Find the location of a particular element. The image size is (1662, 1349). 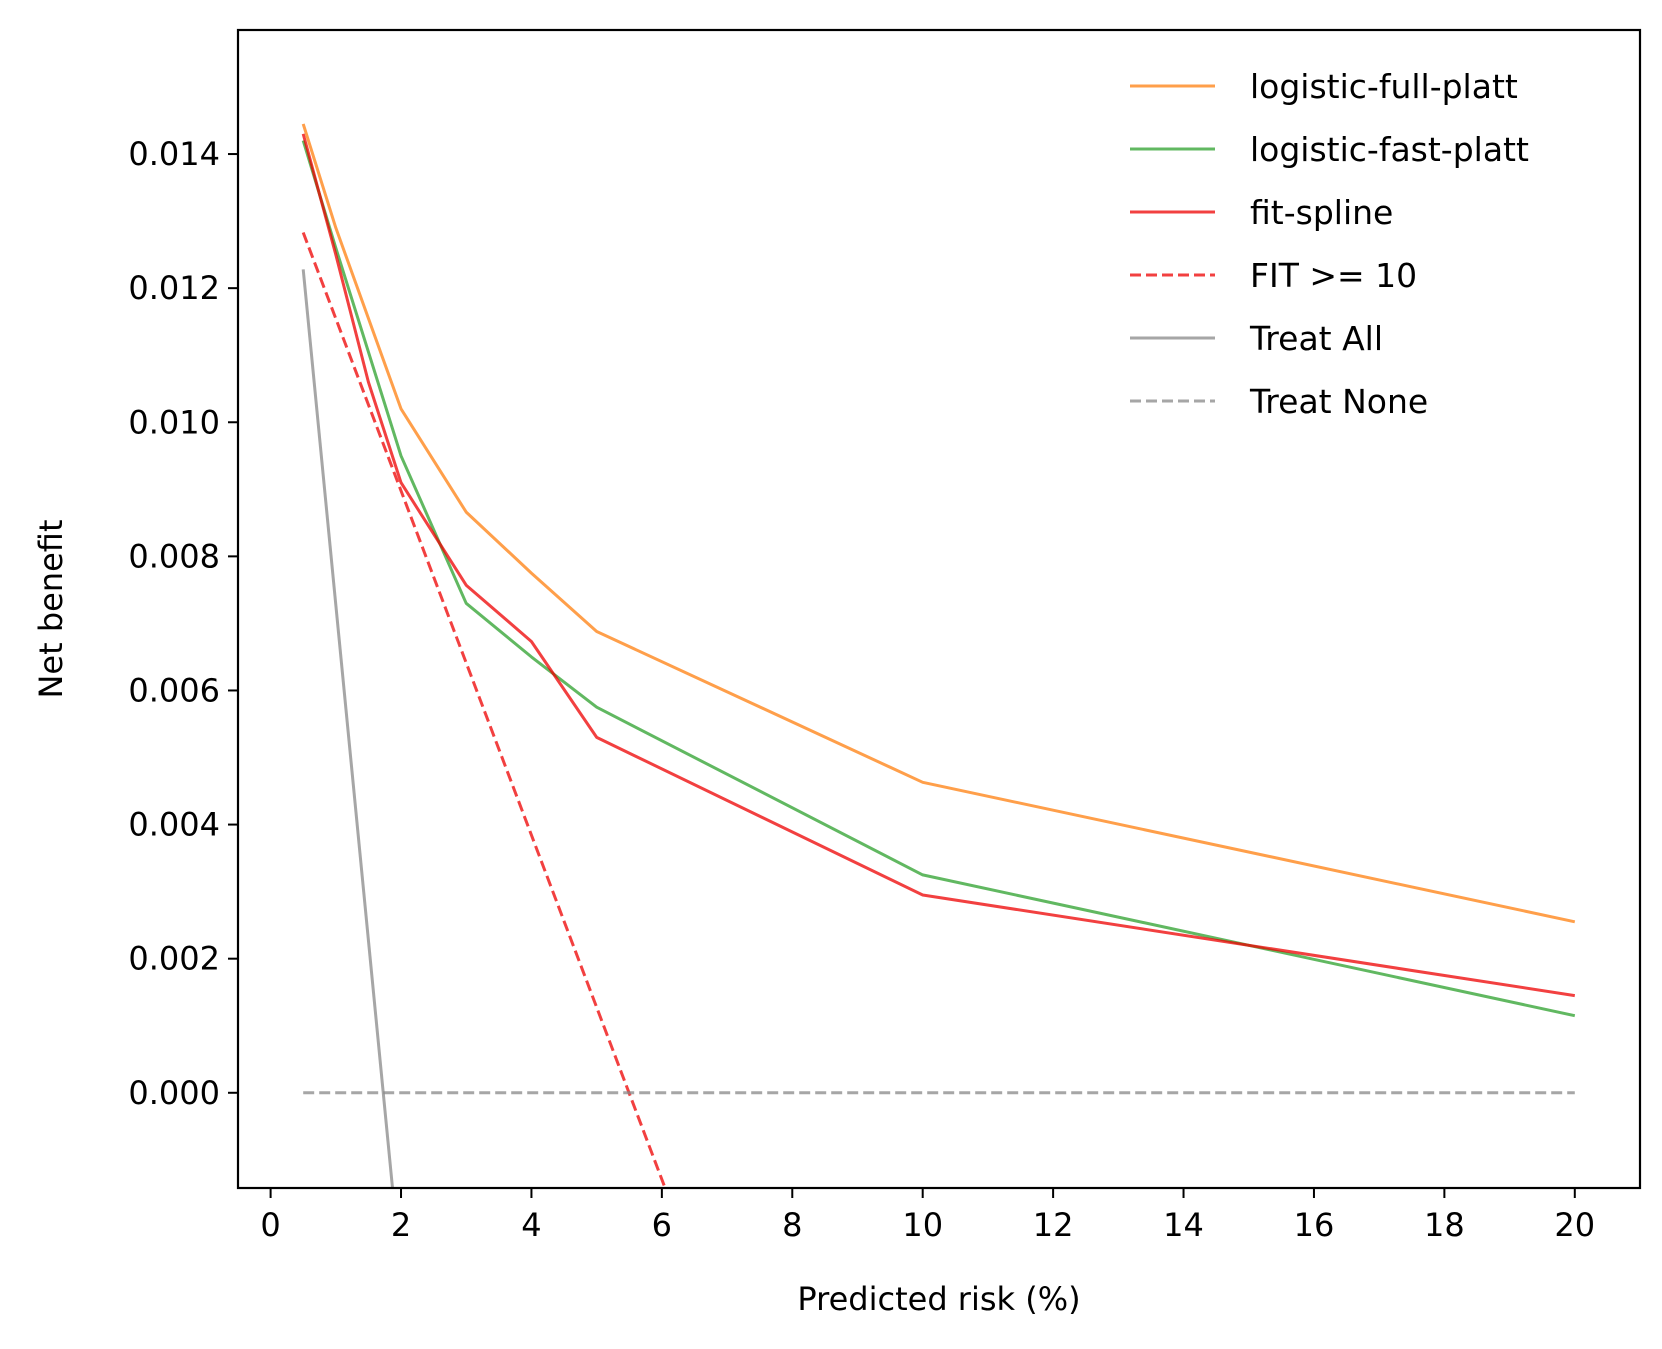

legend-item: FIT >= 10 is located at coordinates (1273, 275).